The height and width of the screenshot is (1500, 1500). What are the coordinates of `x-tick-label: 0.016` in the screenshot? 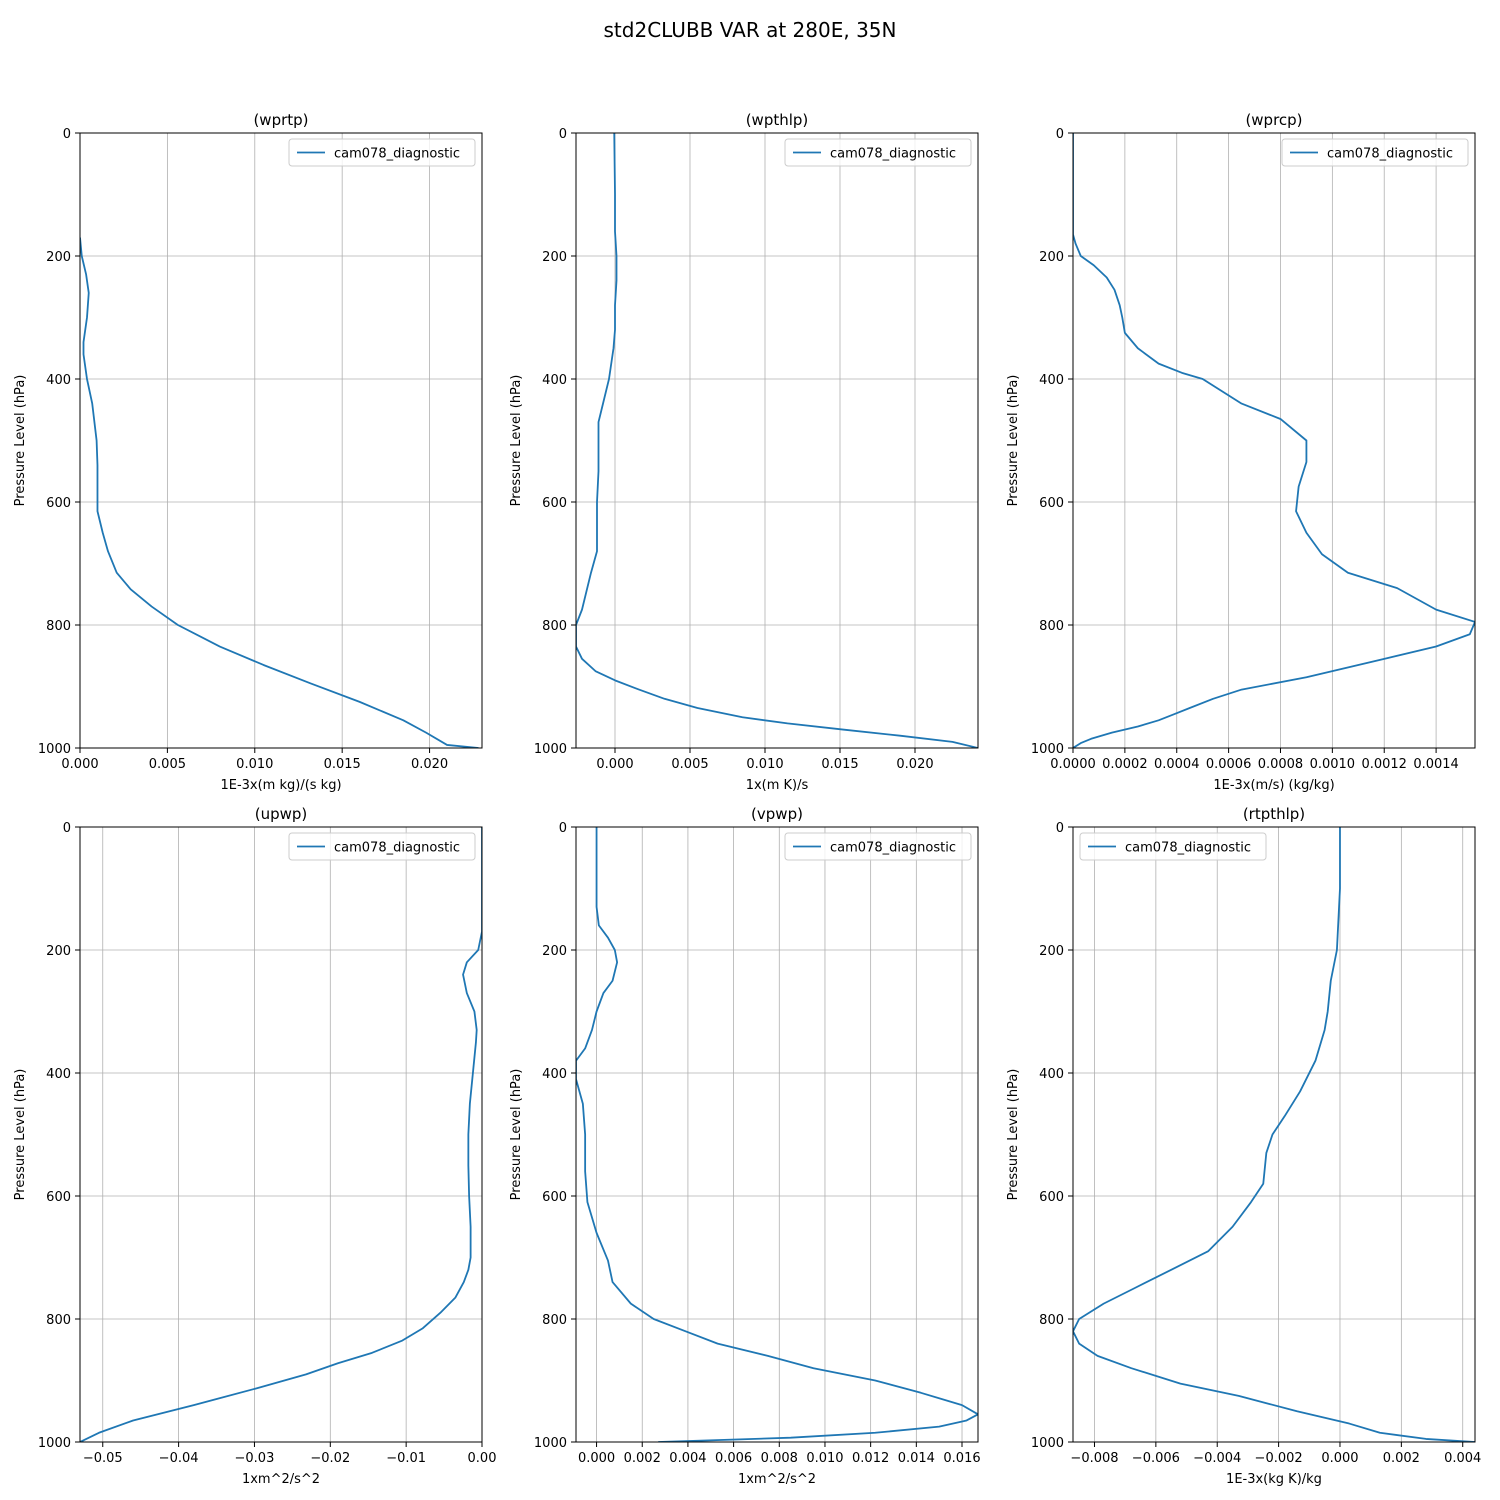 It's located at (961, 1458).